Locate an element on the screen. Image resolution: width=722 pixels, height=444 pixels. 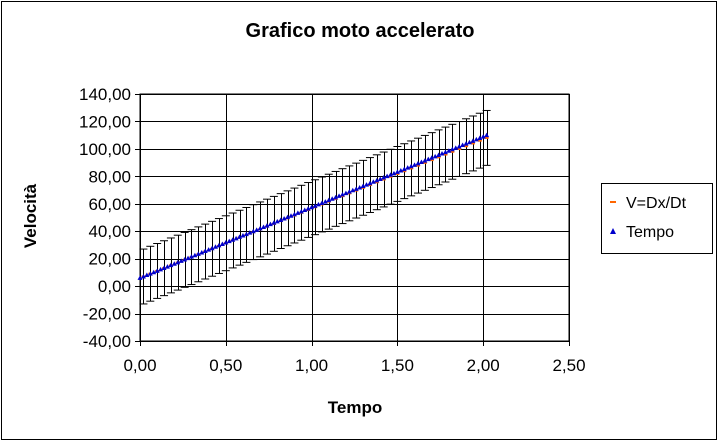
x-tick-label: 0,50 is located at coordinates (225, 365).